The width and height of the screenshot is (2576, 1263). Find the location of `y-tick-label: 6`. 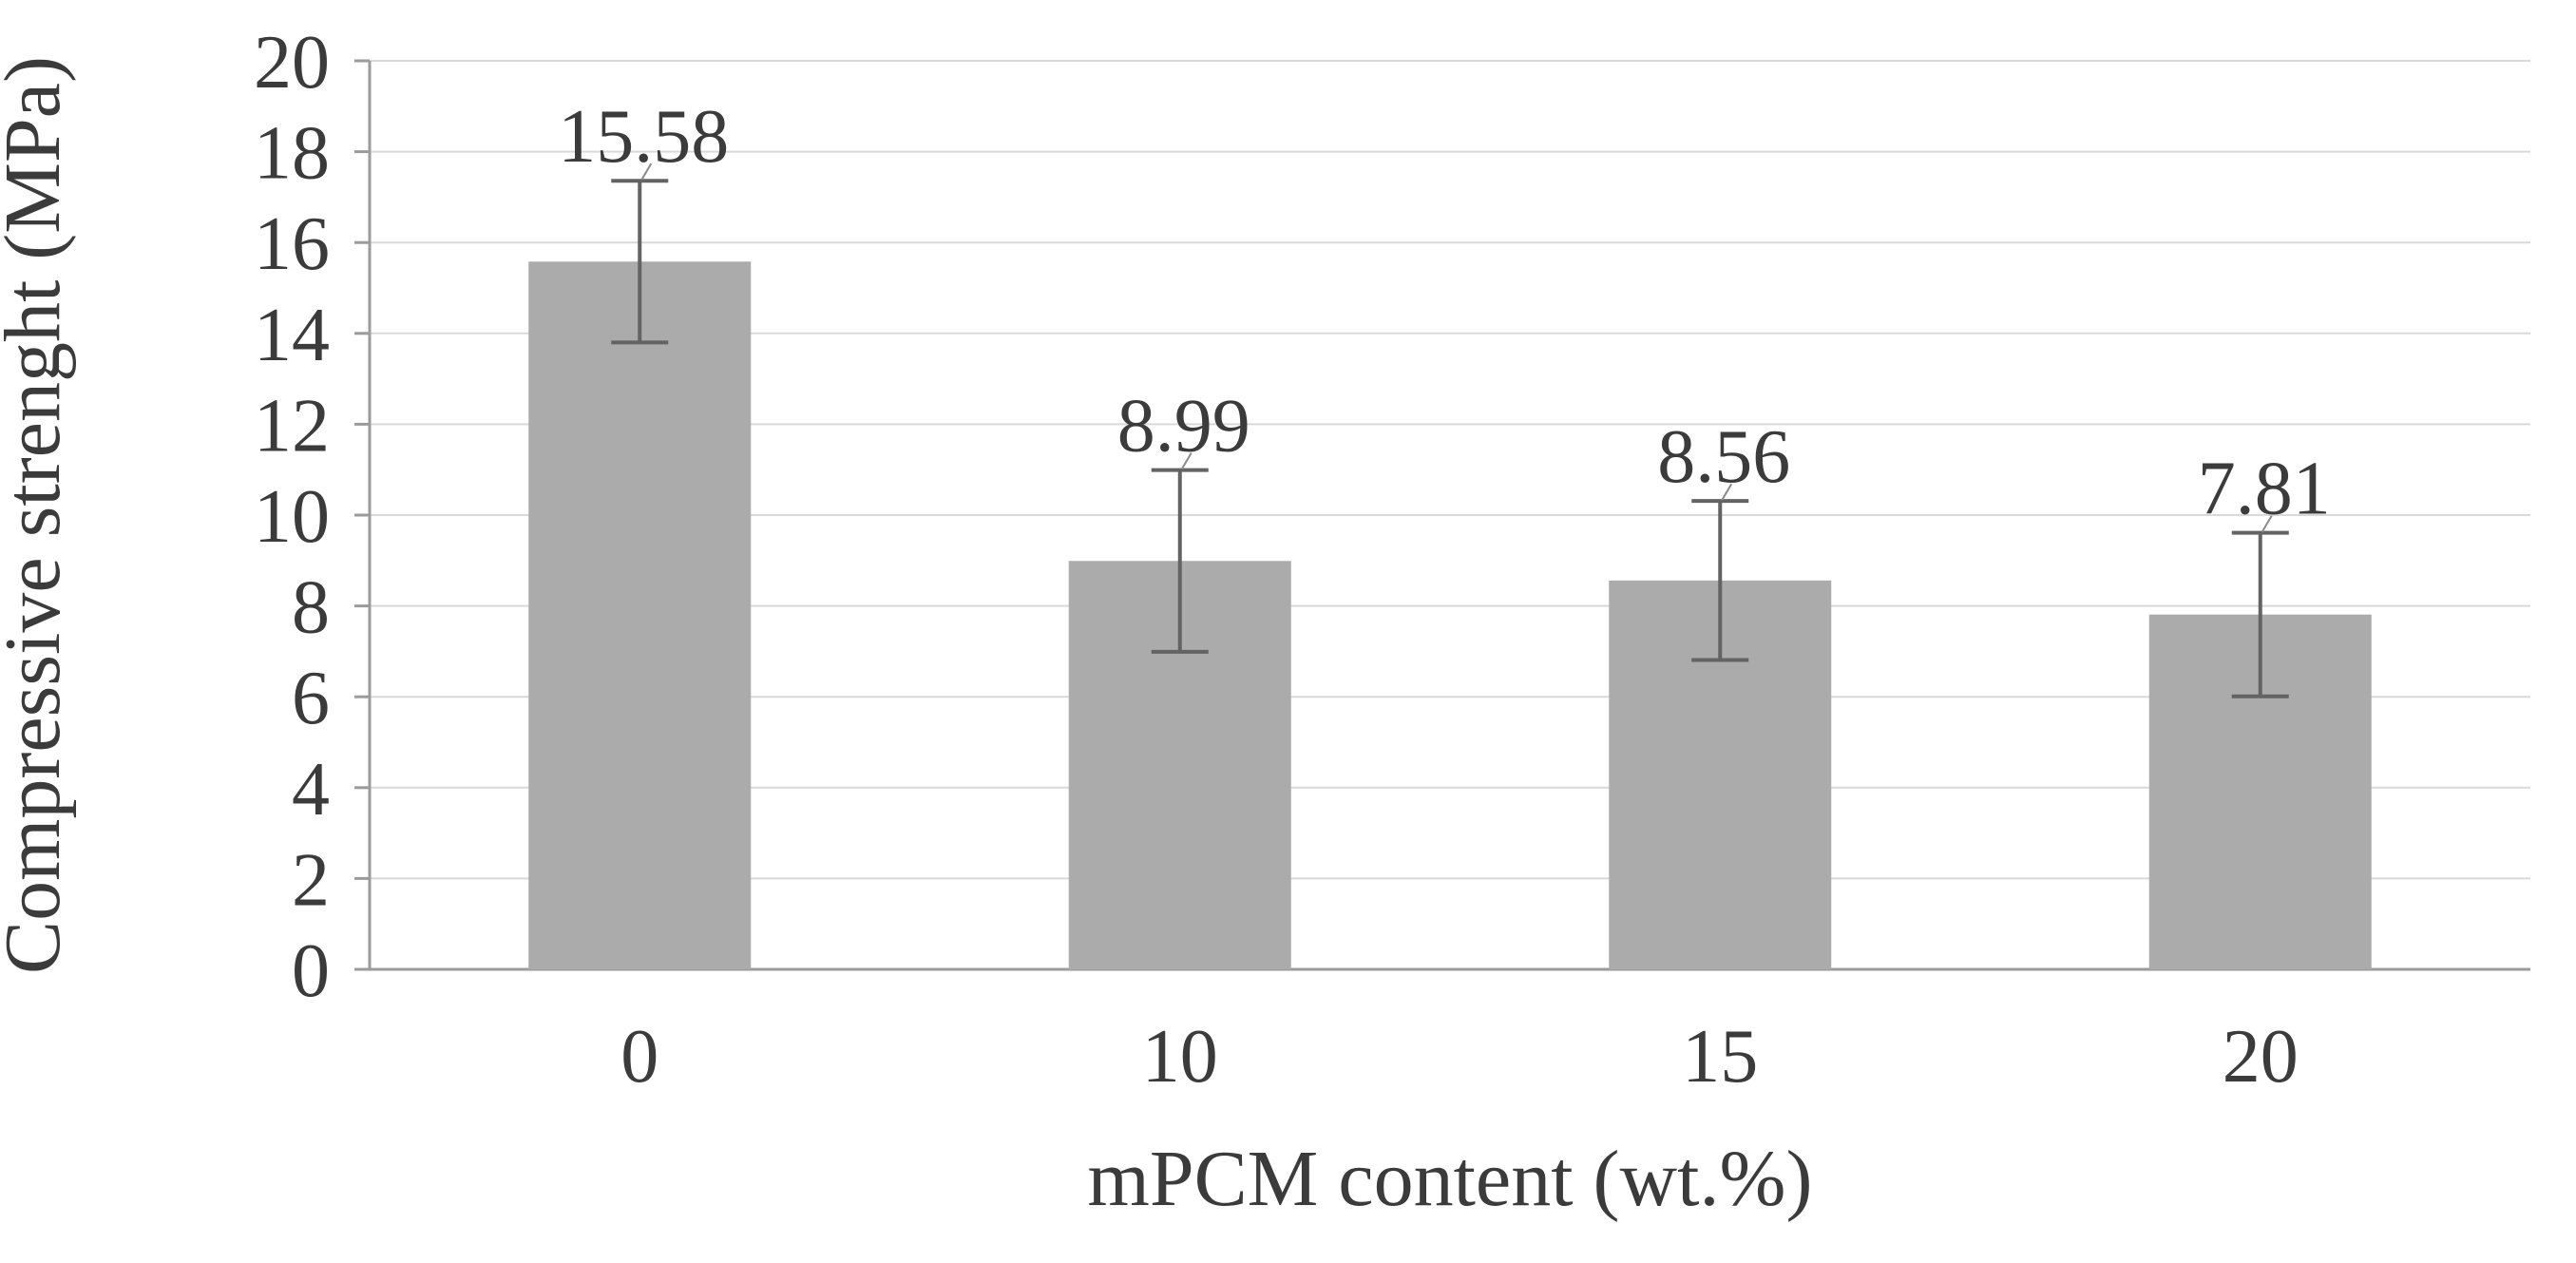

y-tick-label: 6 is located at coordinates (311, 698).